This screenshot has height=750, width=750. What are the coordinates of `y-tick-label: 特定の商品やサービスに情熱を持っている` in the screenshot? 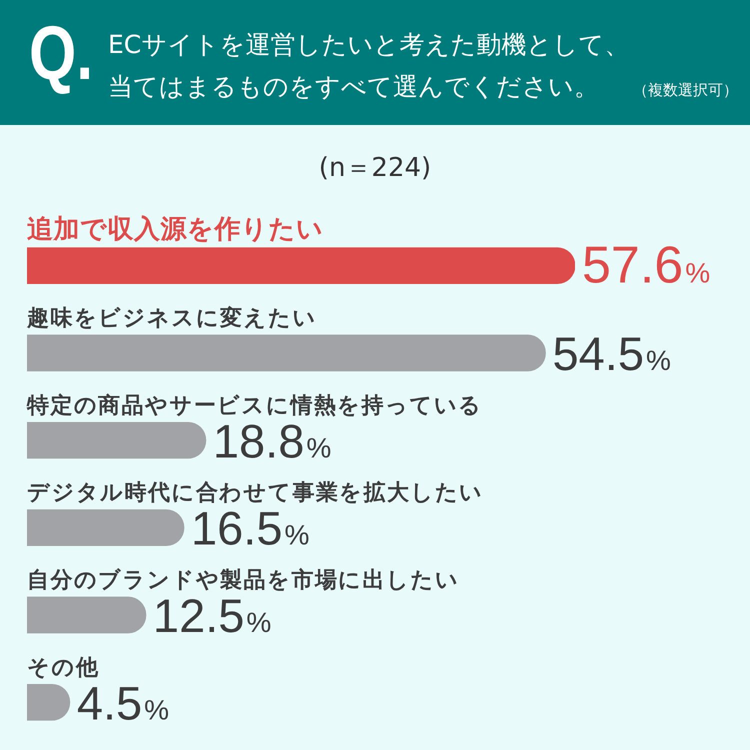 It's located at (254, 405).